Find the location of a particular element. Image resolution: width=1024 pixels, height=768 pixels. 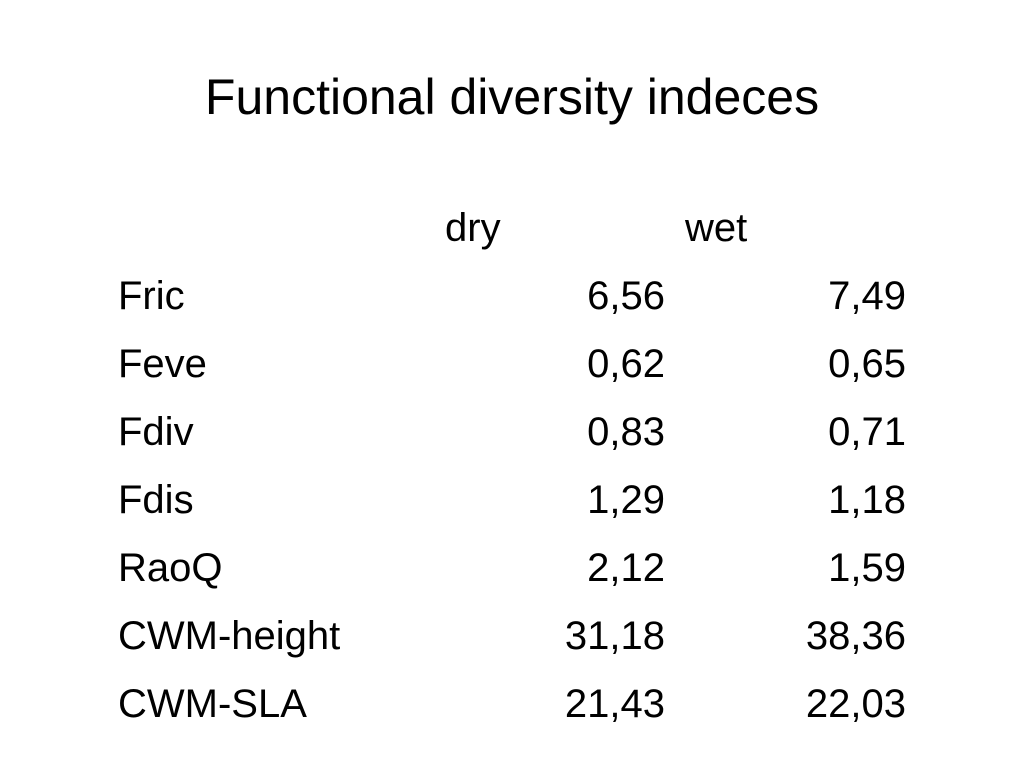

table-row: Fdis 1,29 1,18 is located at coordinates (512, 500).